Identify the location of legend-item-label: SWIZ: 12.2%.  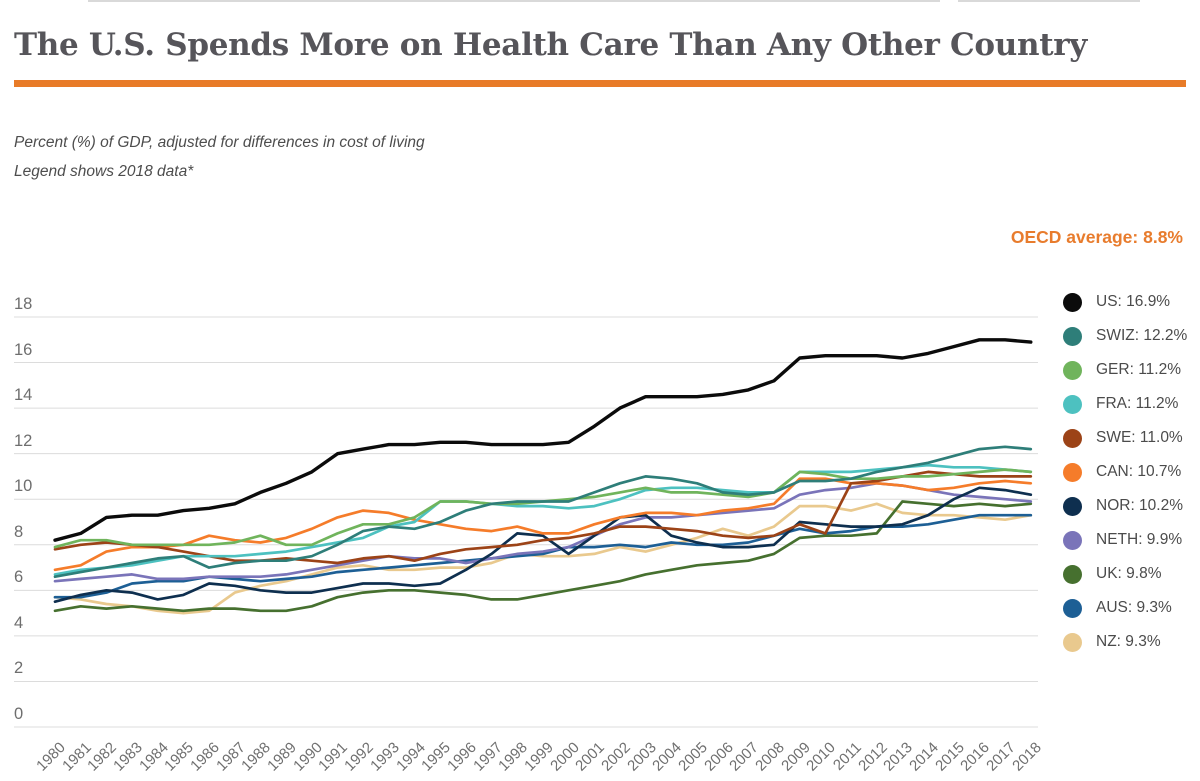
(1142, 335).